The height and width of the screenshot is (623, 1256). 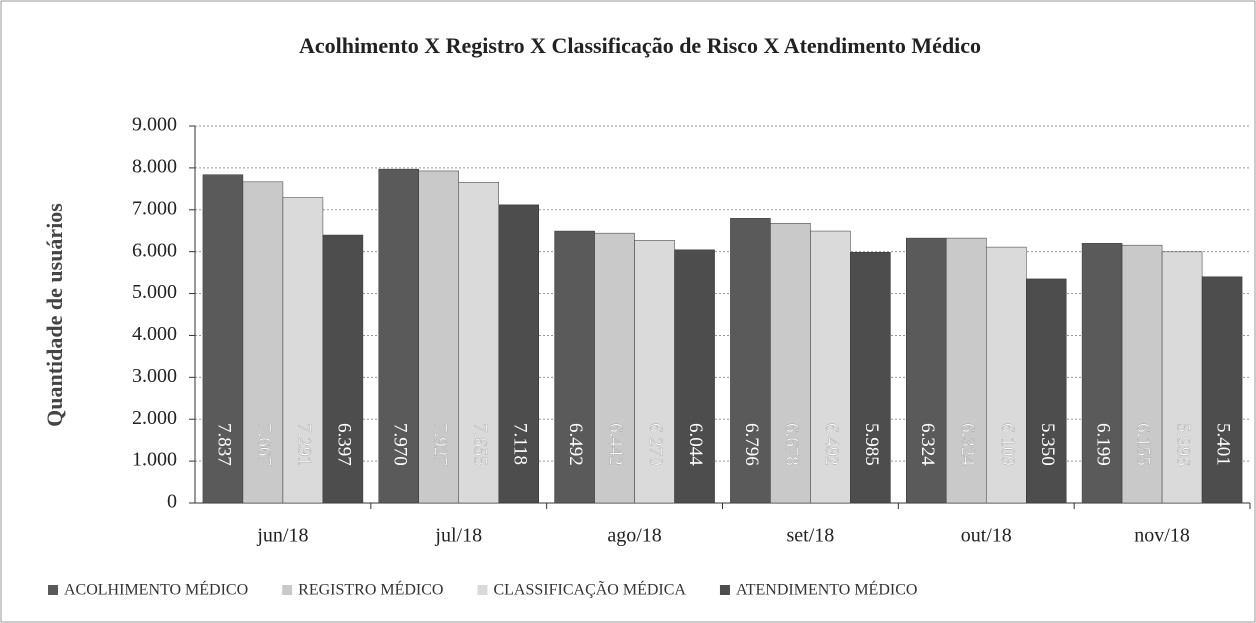 What do you see at coordinates (439, 444) in the screenshot?
I see `value-label: 7.927` at bounding box center [439, 444].